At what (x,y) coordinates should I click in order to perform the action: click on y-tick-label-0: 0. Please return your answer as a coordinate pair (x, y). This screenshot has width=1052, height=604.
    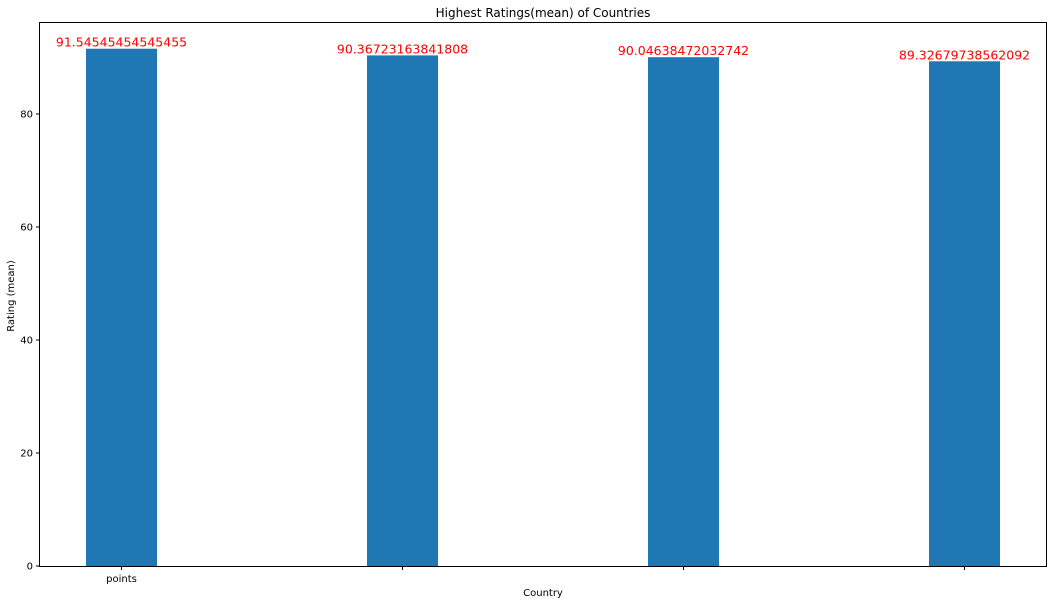
    Looking at the image, I should click on (30, 567).